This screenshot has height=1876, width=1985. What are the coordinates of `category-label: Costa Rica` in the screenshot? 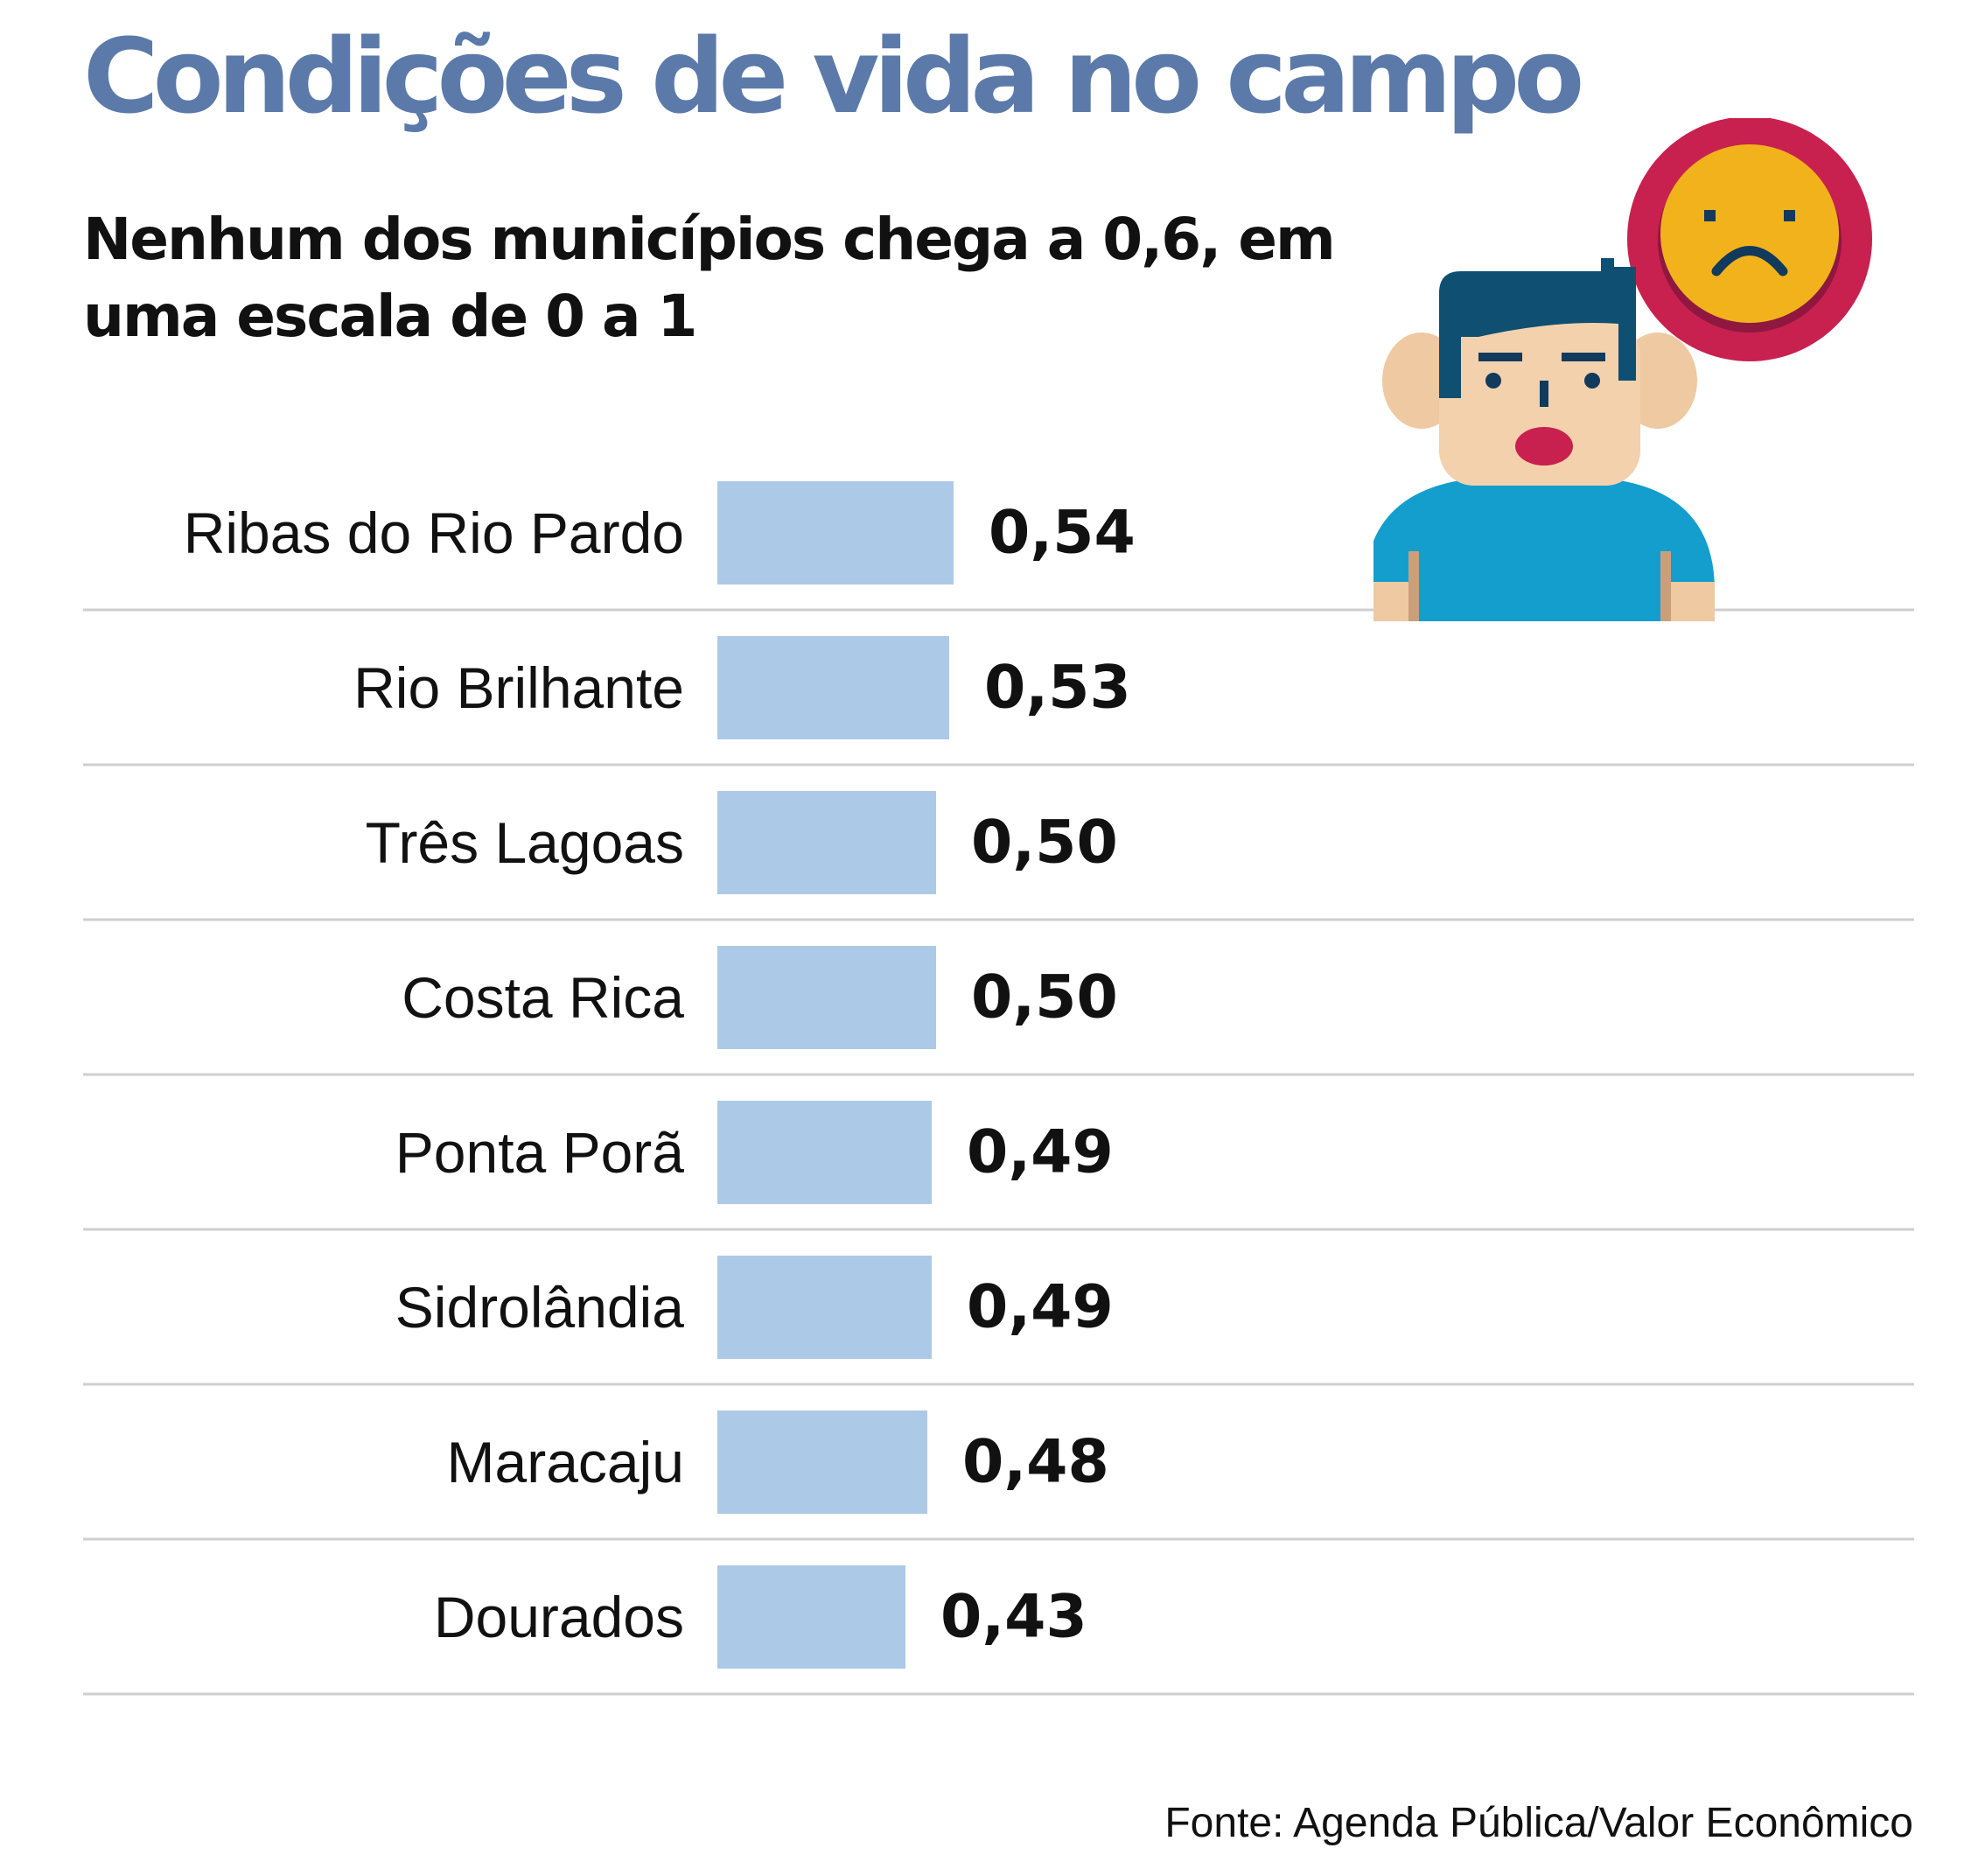 It's located at (543, 997).